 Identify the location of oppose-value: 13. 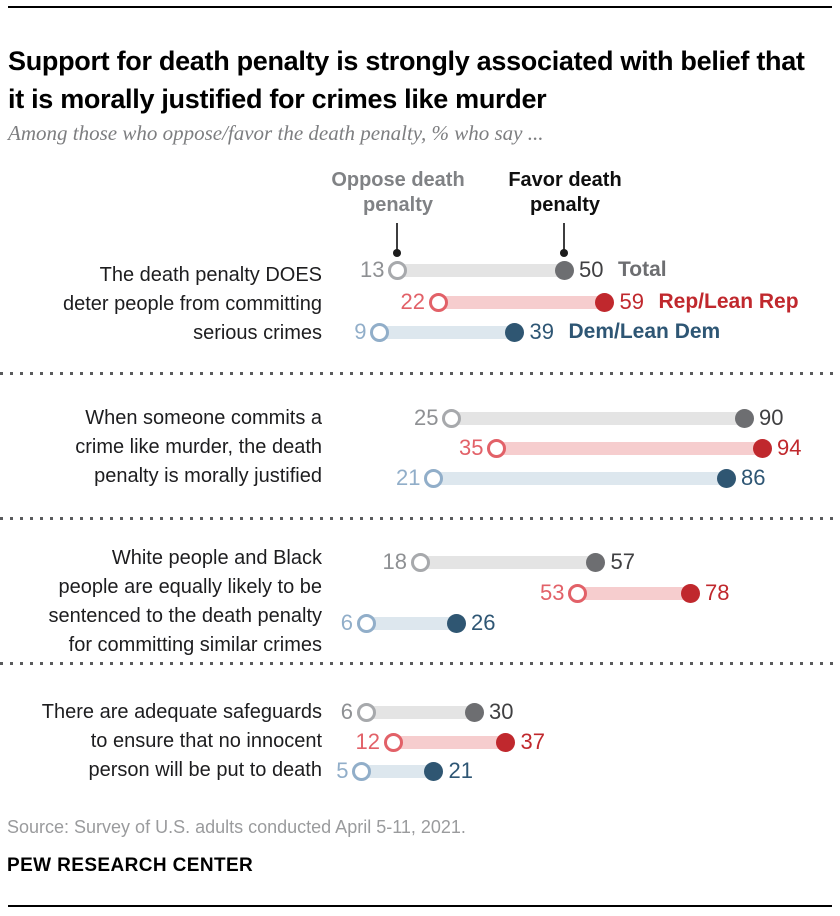
(372, 269).